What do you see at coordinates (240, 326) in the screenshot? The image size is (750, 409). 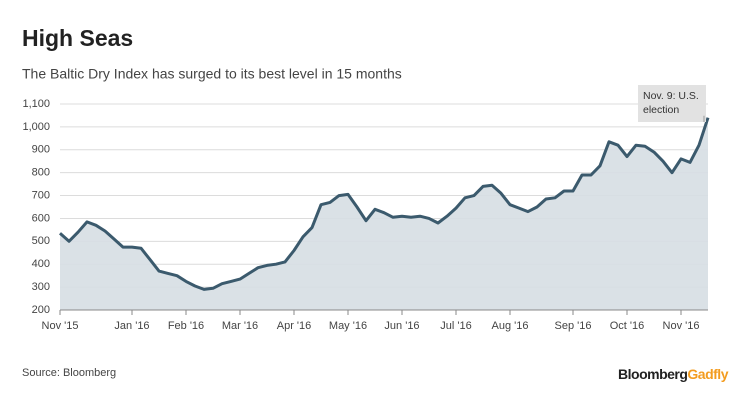 I see `x-tick-label: Mar '16` at bounding box center [240, 326].